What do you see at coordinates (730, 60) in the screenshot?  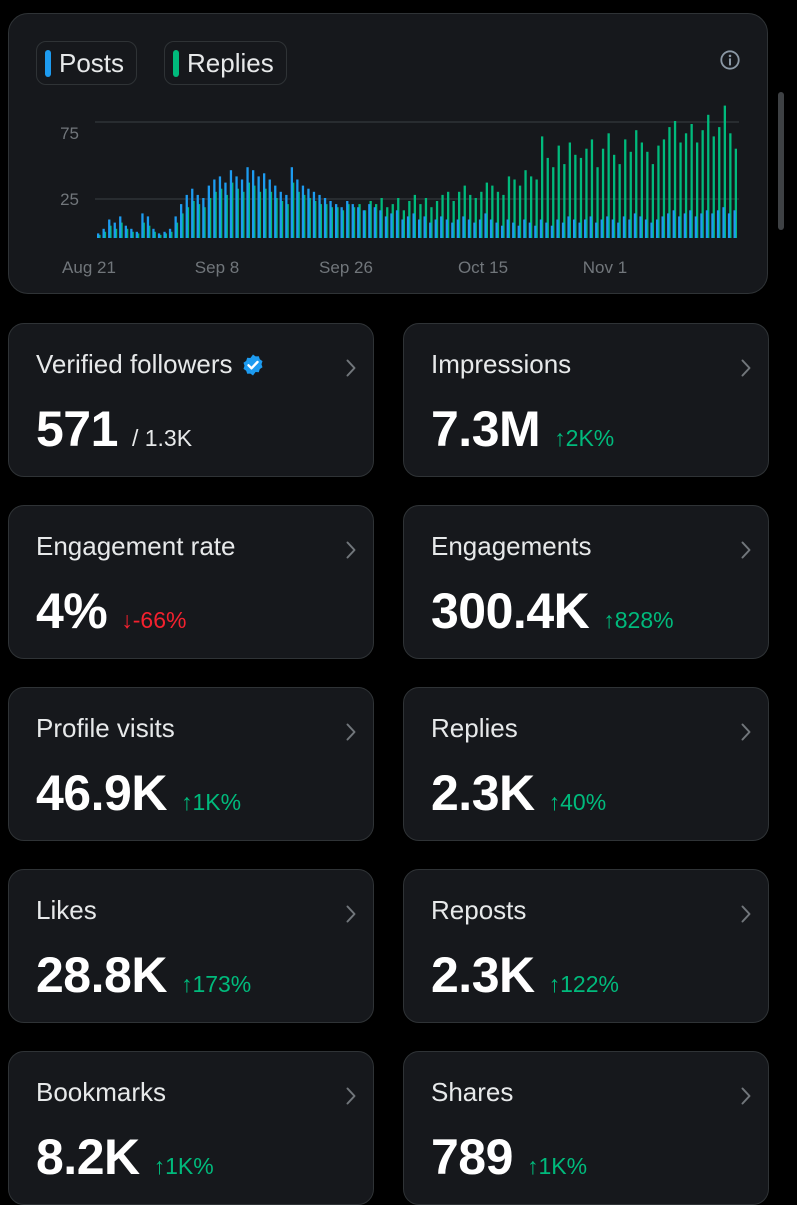 I see `info-icon` at bounding box center [730, 60].